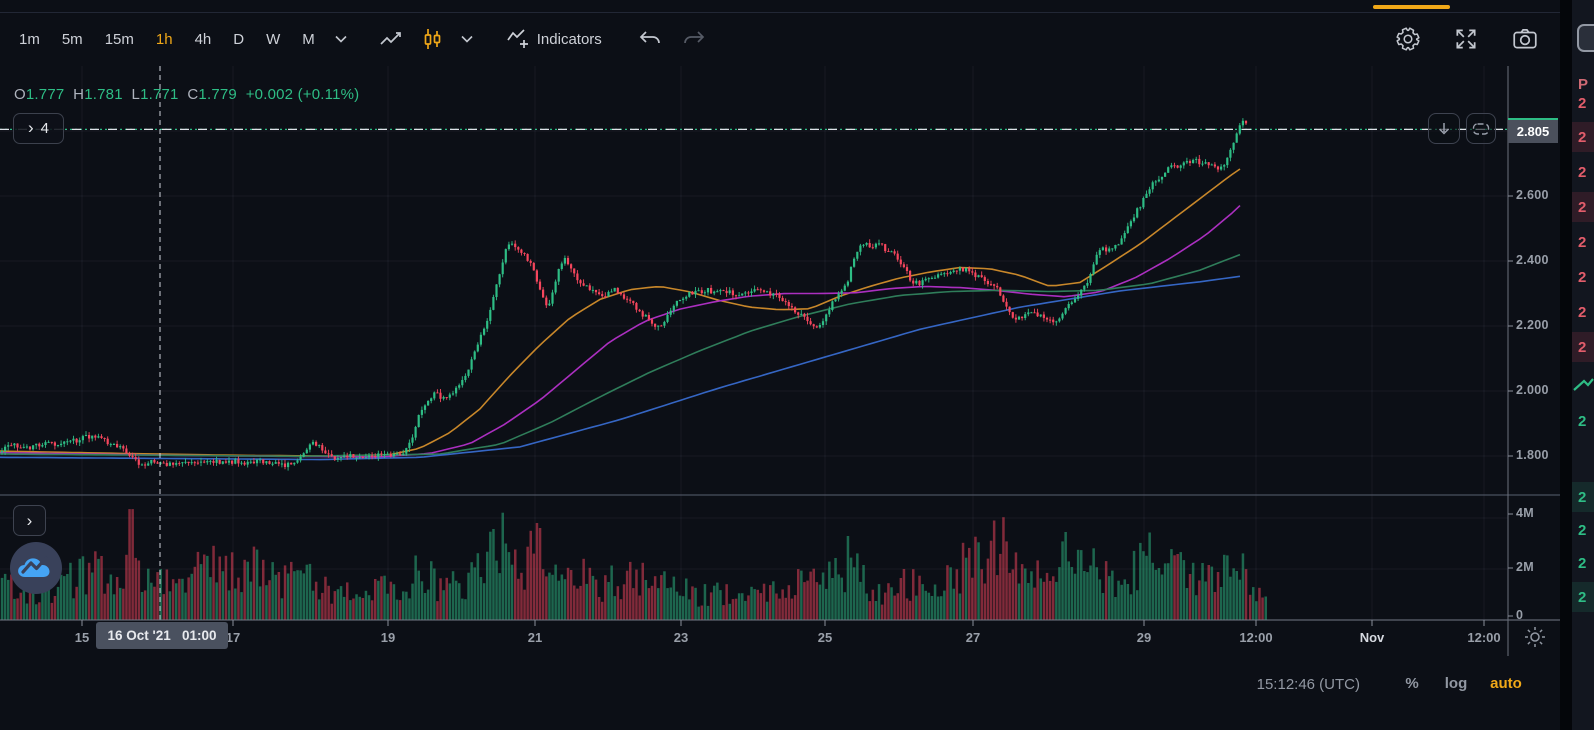  I want to click on interval-1h-button: 1h, so click(164, 39).